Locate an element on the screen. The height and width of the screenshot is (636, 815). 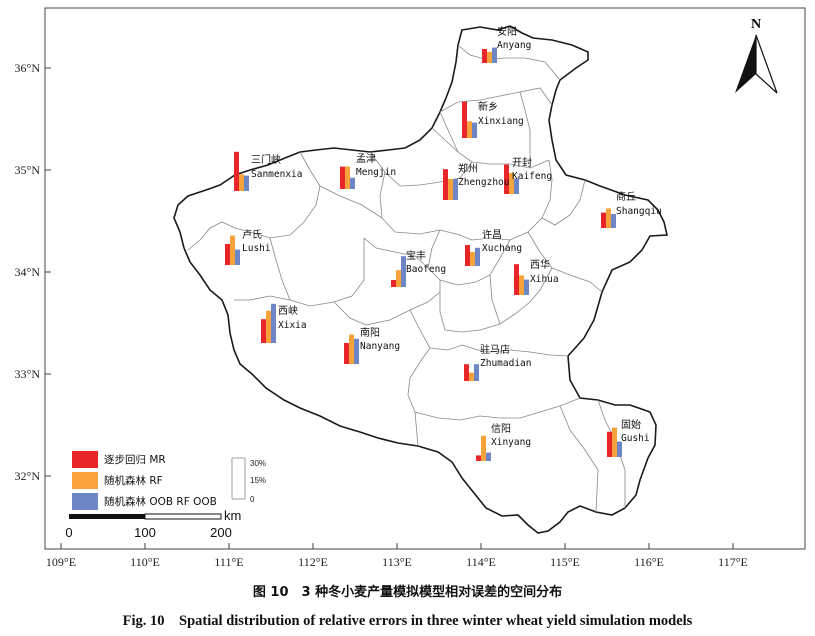
scale-tick-label: 30% is located at coordinates (258, 463).